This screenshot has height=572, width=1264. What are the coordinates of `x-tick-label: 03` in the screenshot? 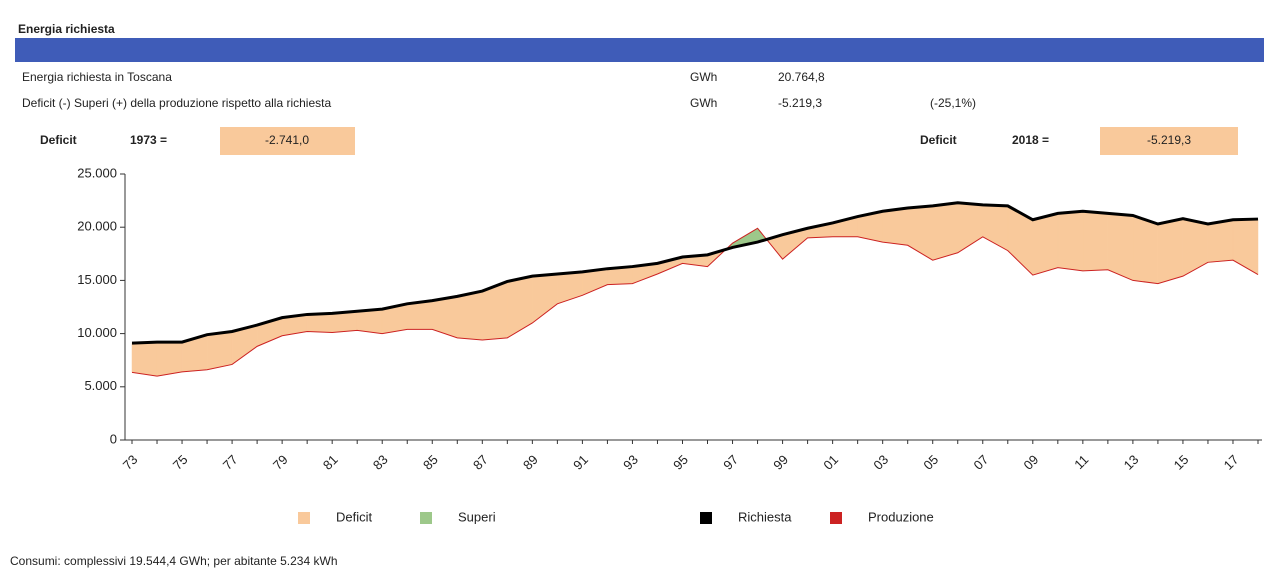 It's located at (880, 462).